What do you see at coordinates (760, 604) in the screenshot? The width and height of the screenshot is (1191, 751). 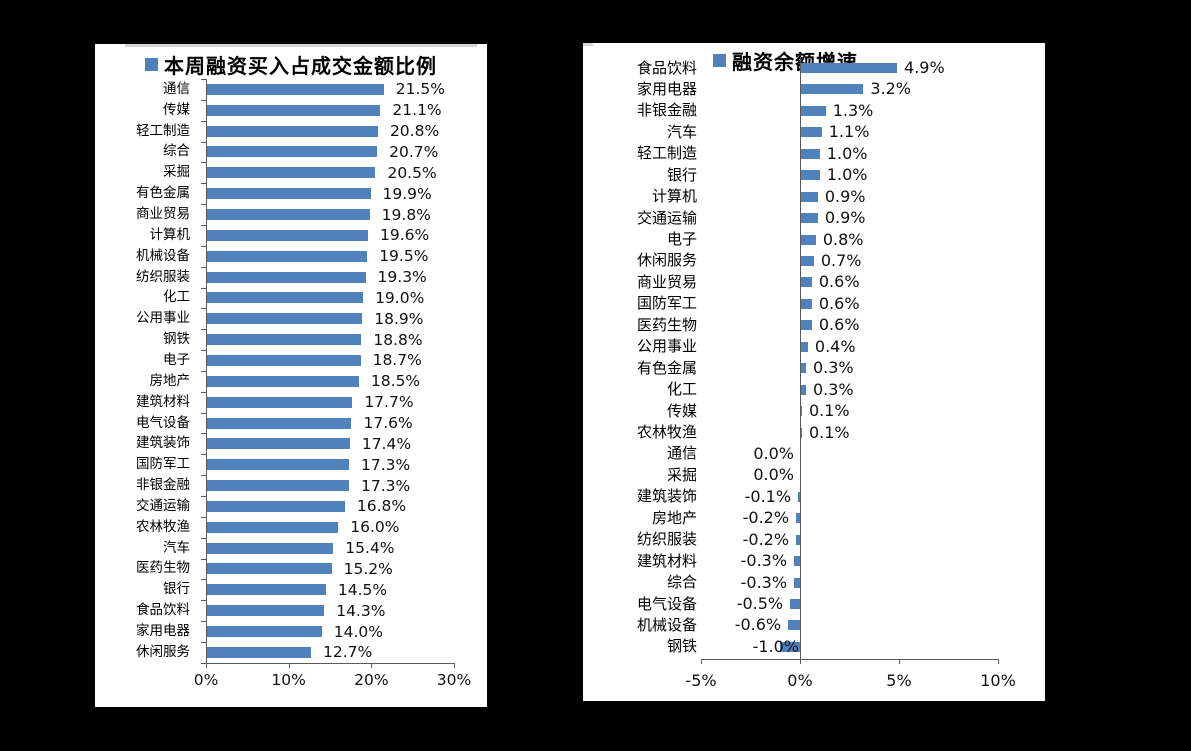 I see `value-label: -0.5%` at bounding box center [760, 604].